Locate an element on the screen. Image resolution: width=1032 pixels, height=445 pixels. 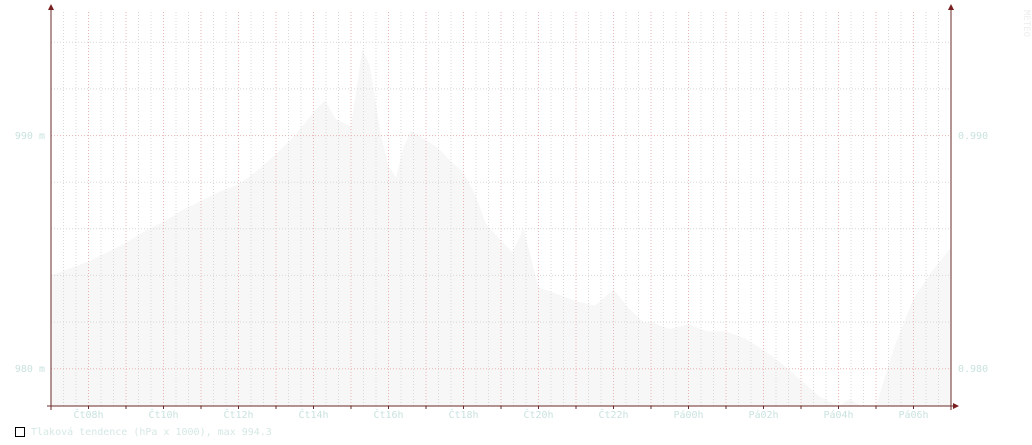
x-tick-label: Pá04h is located at coordinates (838, 415).